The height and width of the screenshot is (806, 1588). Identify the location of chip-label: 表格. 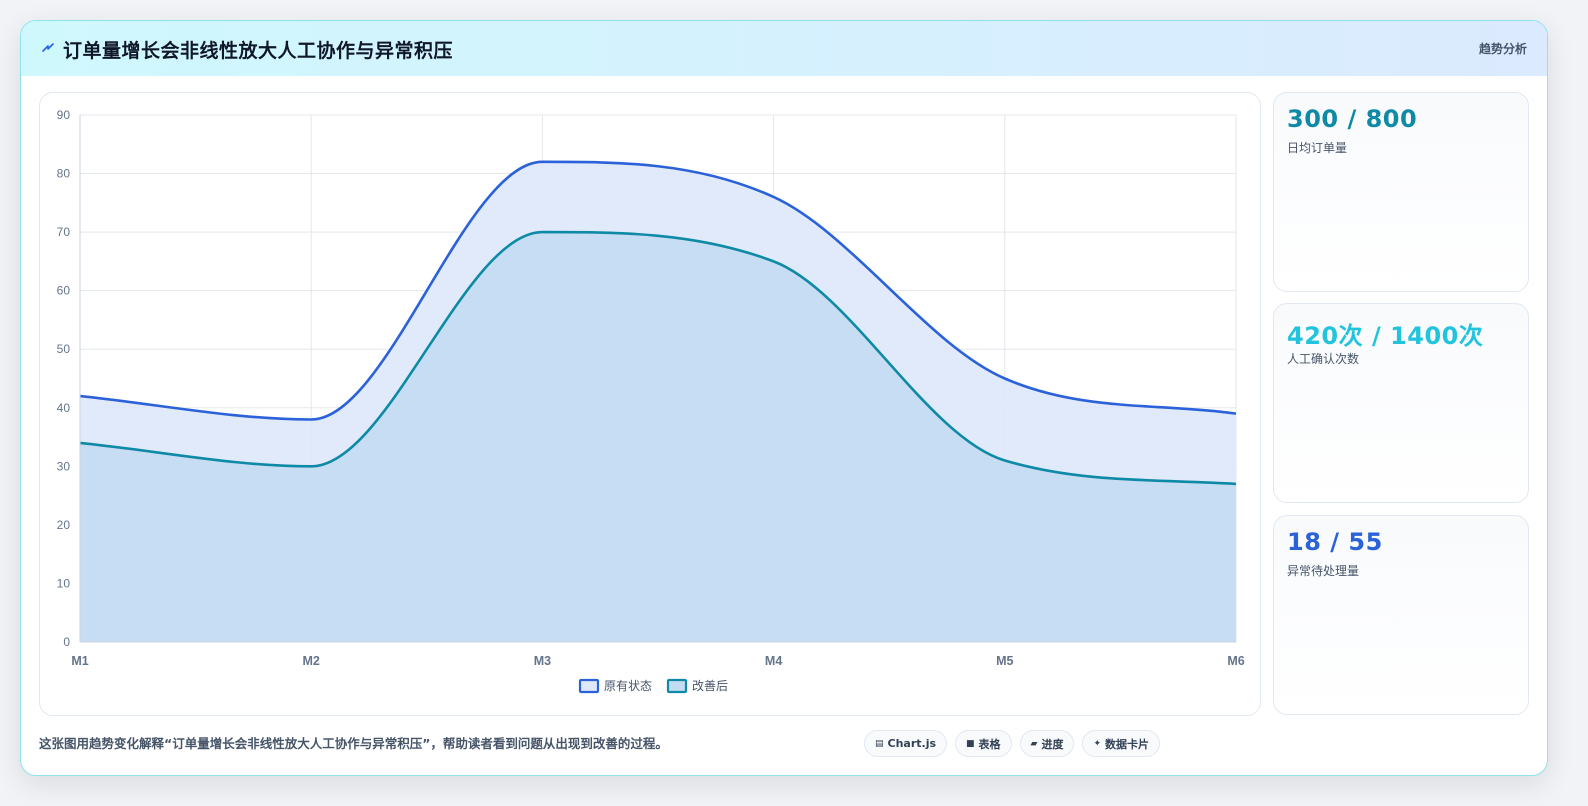
(989, 744).